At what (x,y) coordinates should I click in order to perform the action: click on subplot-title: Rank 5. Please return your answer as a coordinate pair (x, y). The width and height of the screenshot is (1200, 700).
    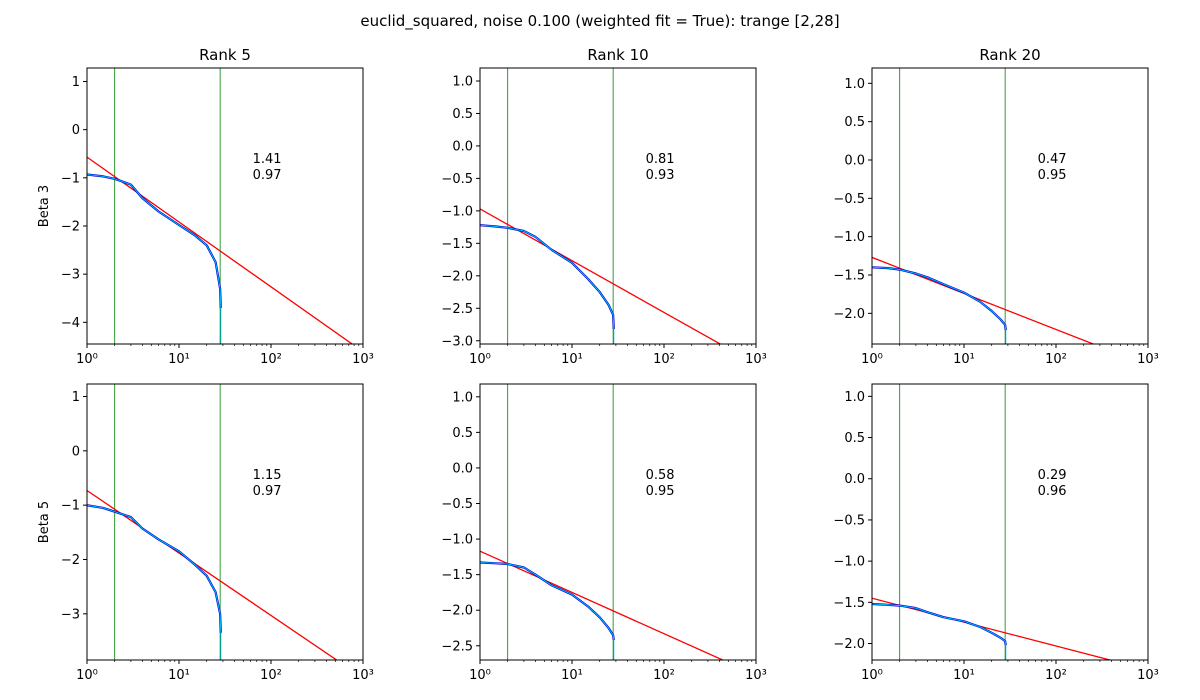
    Looking at the image, I should click on (225, 55).